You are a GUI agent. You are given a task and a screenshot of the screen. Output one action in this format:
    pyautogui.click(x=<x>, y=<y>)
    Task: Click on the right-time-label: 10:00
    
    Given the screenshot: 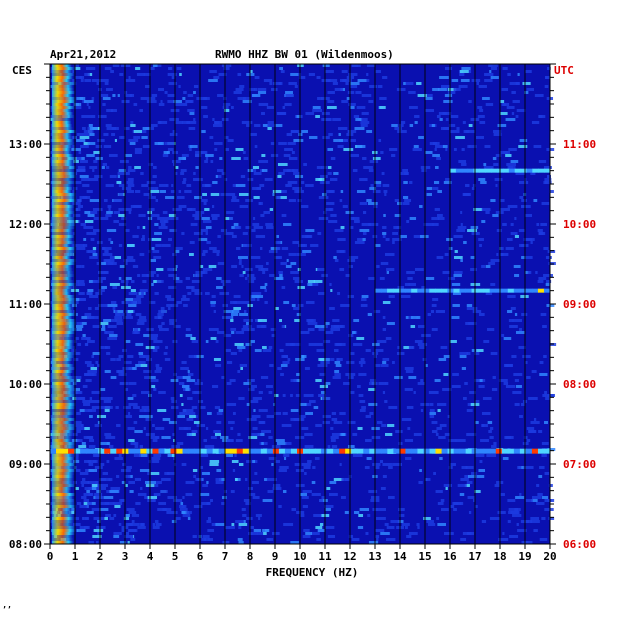 What is the action you would take?
    pyautogui.click(x=579, y=224)
    